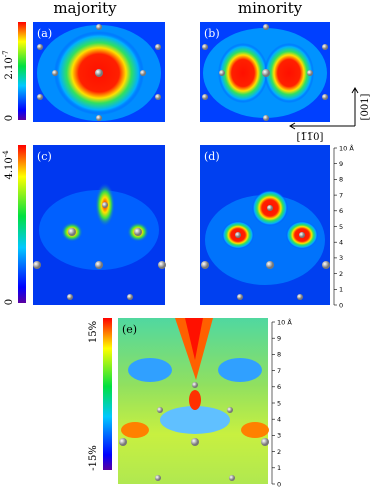 The image size is (374, 487). I want to click on panel-label: (e), so click(129, 329).